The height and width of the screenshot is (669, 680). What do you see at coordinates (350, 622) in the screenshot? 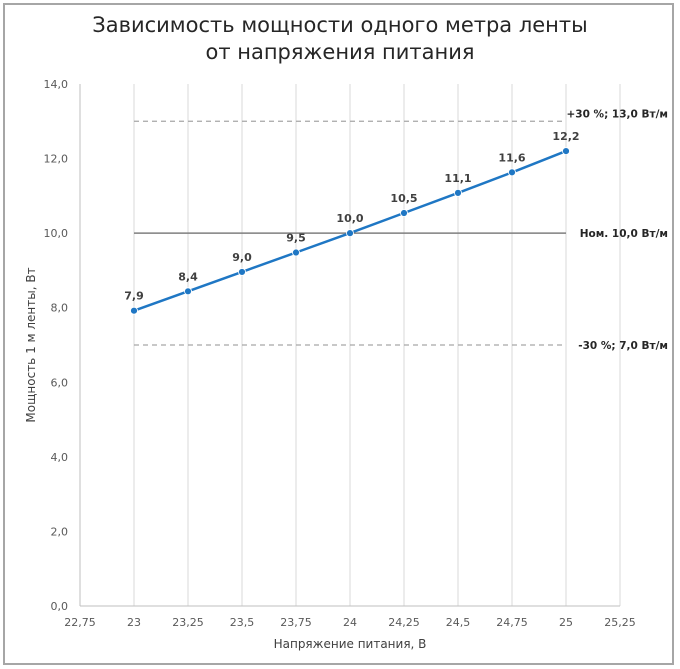
I see `x-tick-label: 24` at bounding box center [350, 622].